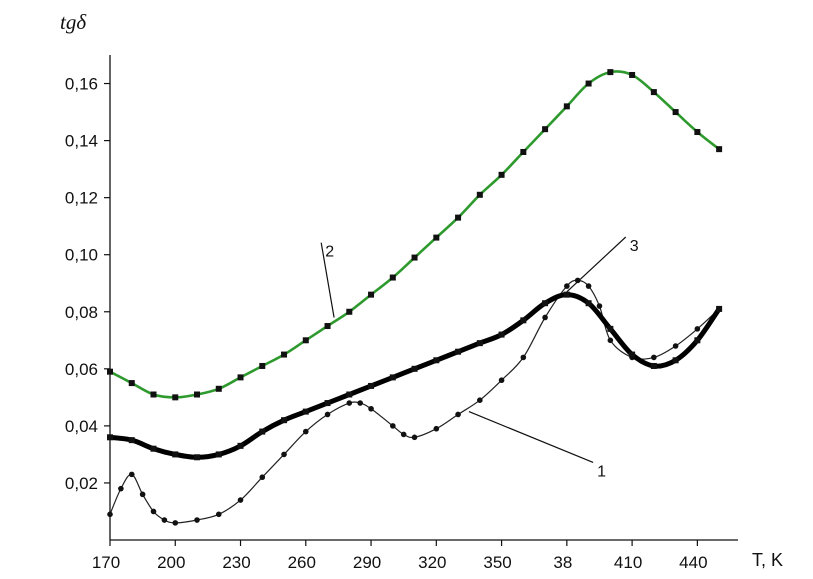 The height and width of the screenshot is (579, 813). What do you see at coordinates (562, 562) in the screenshot?
I see `x-tick-label: 38` at bounding box center [562, 562].